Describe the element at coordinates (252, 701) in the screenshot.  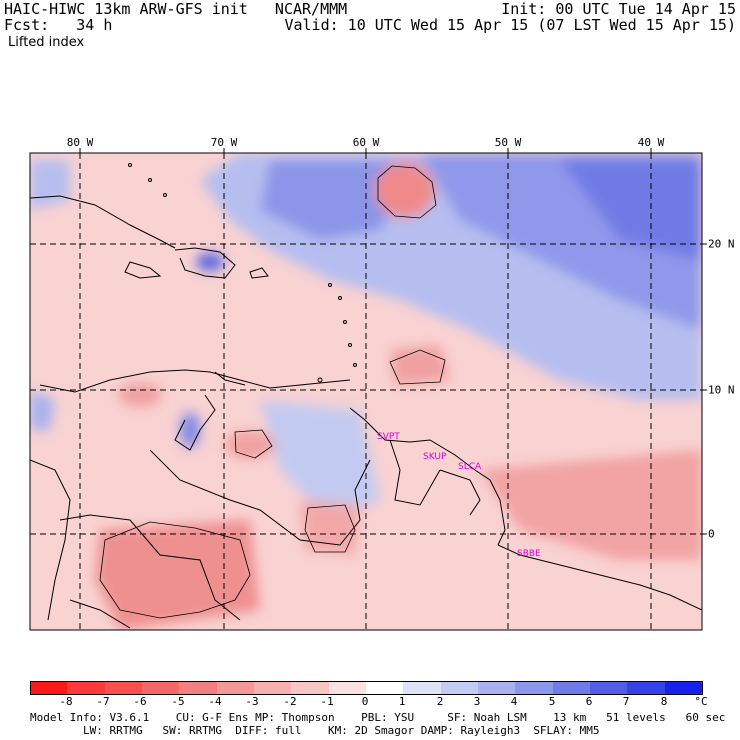
I see `colorbar-label: -3` at that location.